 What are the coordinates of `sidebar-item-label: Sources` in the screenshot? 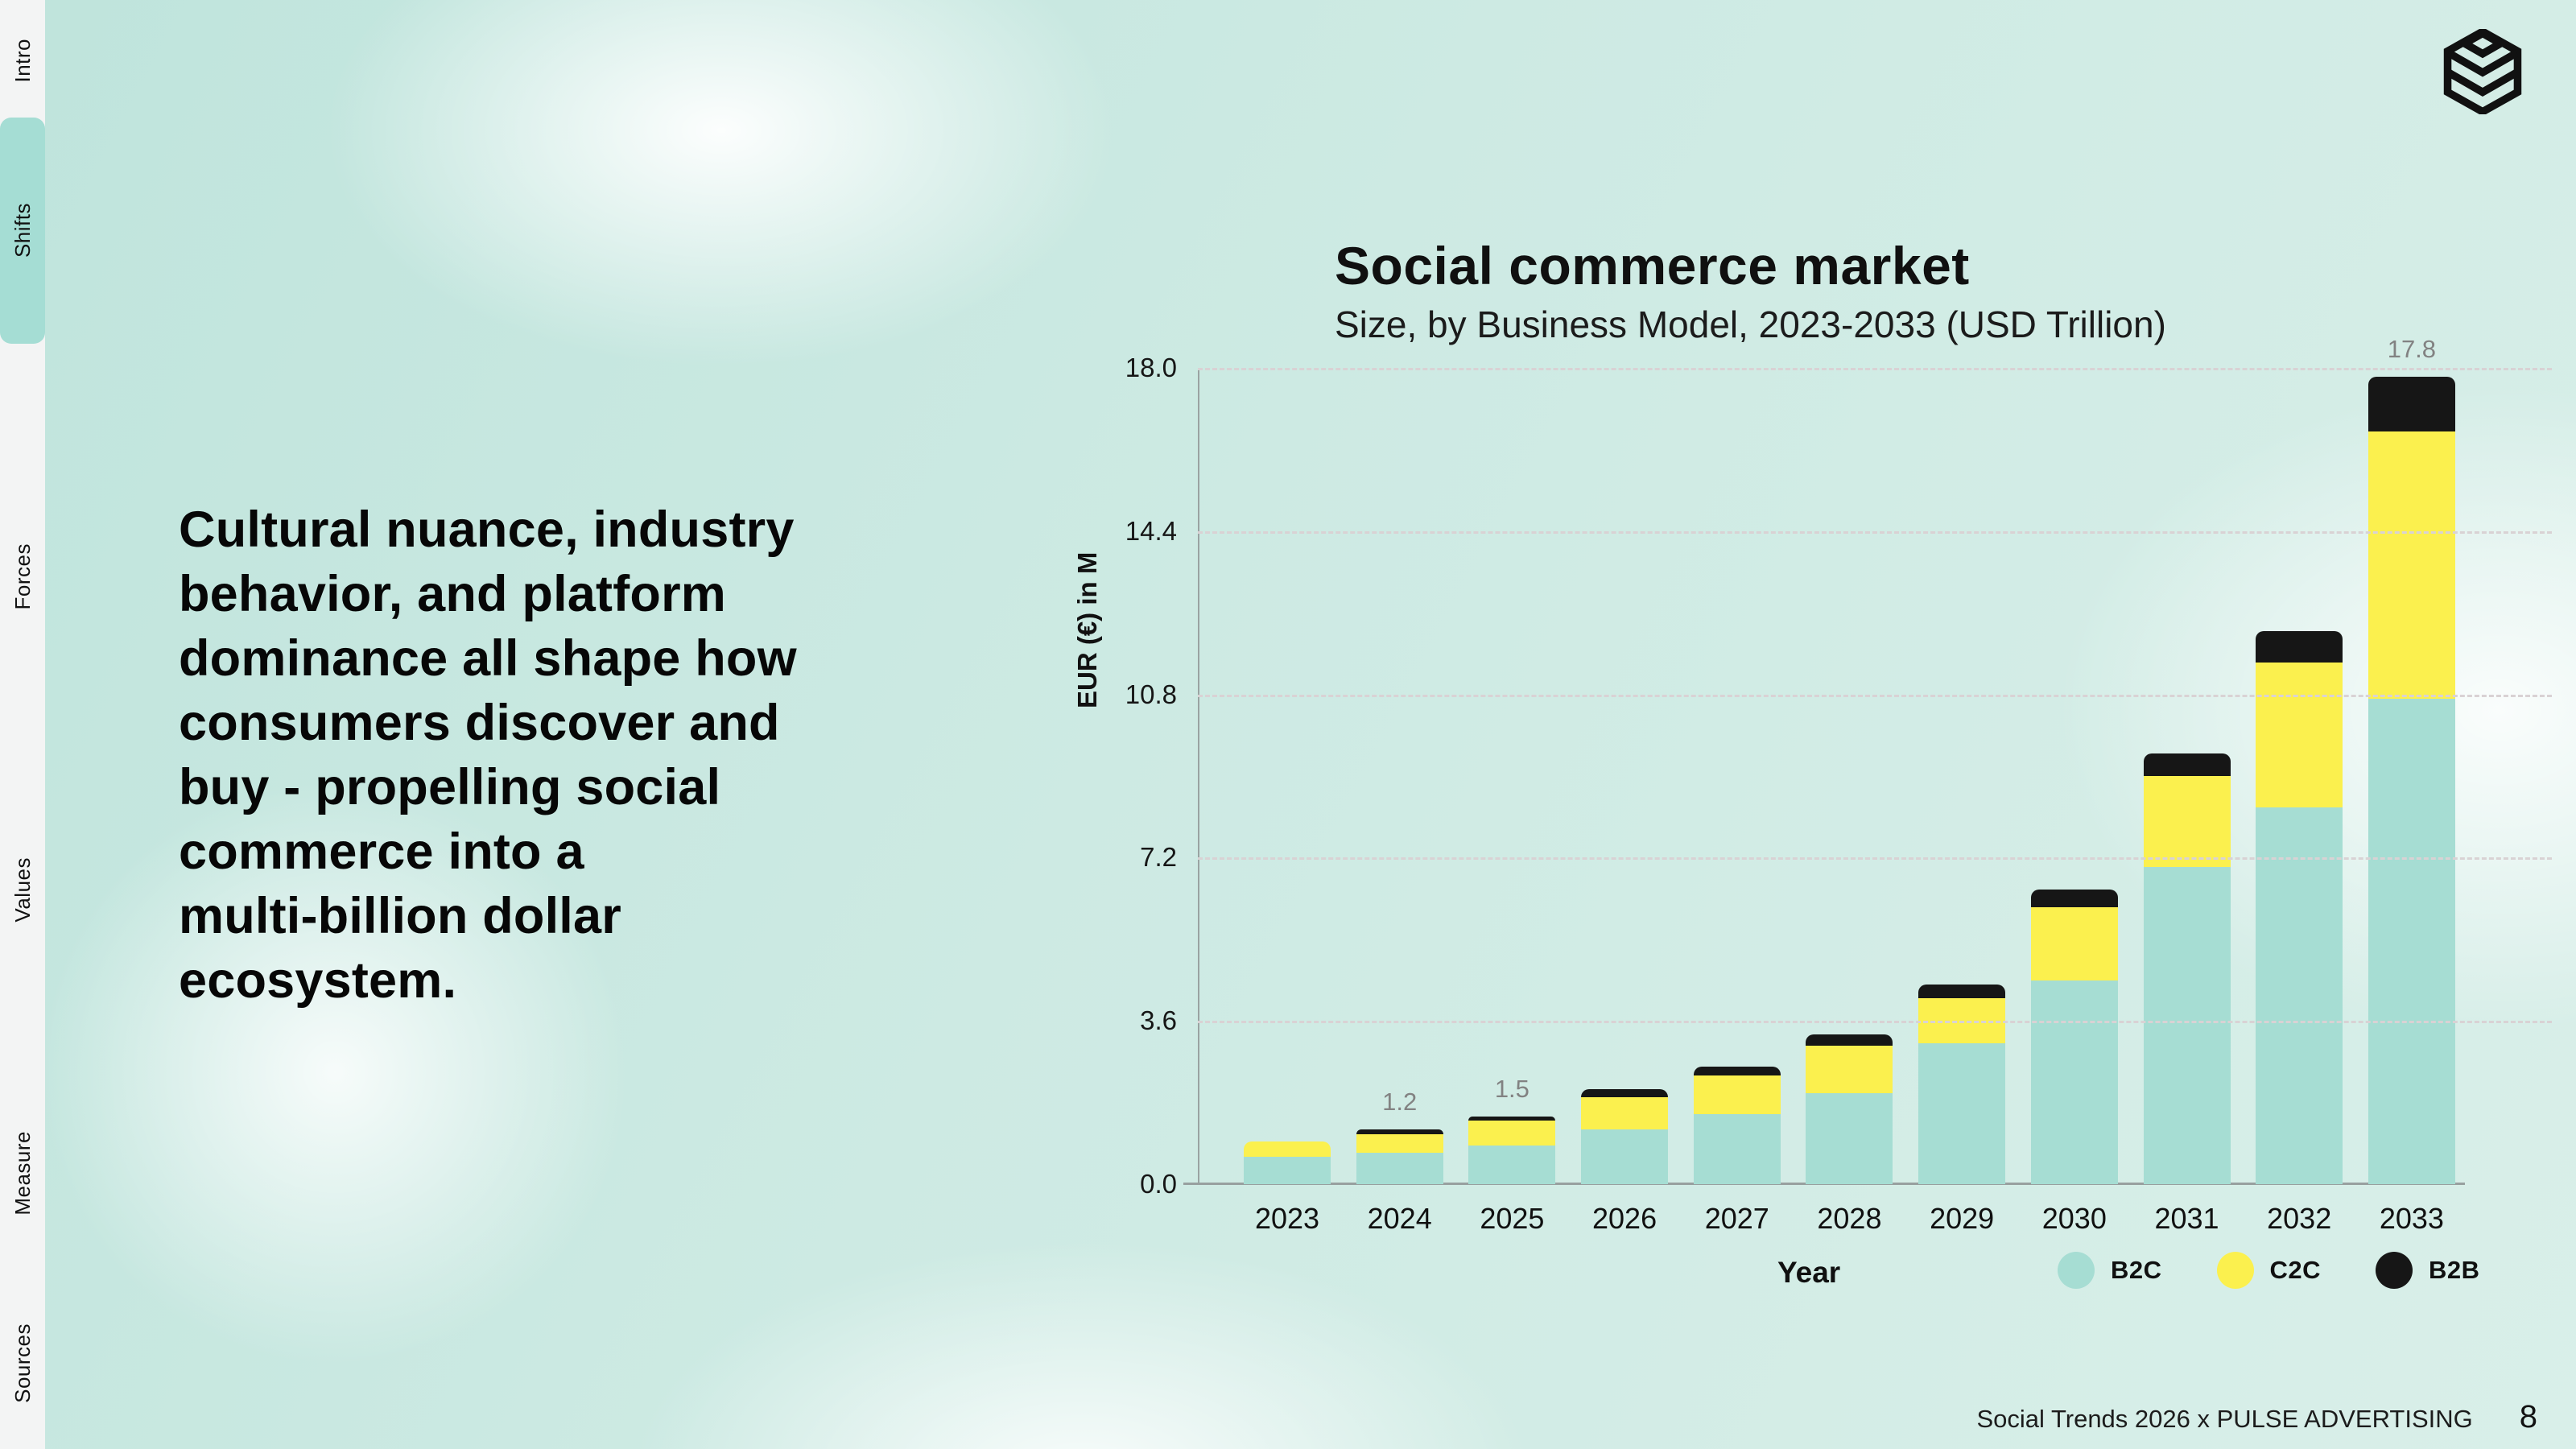 It's located at (22, 1363).